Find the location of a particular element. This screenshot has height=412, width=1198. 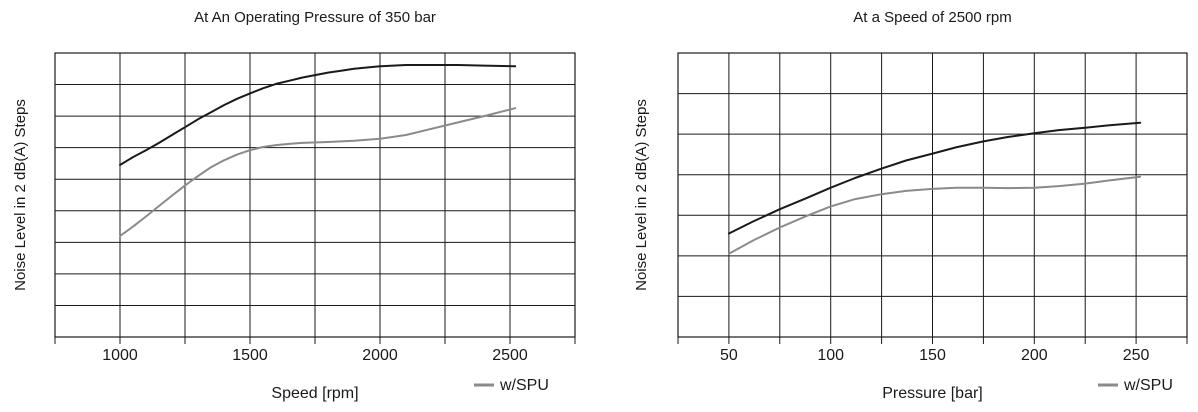

x-tick-label: 1000 is located at coordinates (120, 355).